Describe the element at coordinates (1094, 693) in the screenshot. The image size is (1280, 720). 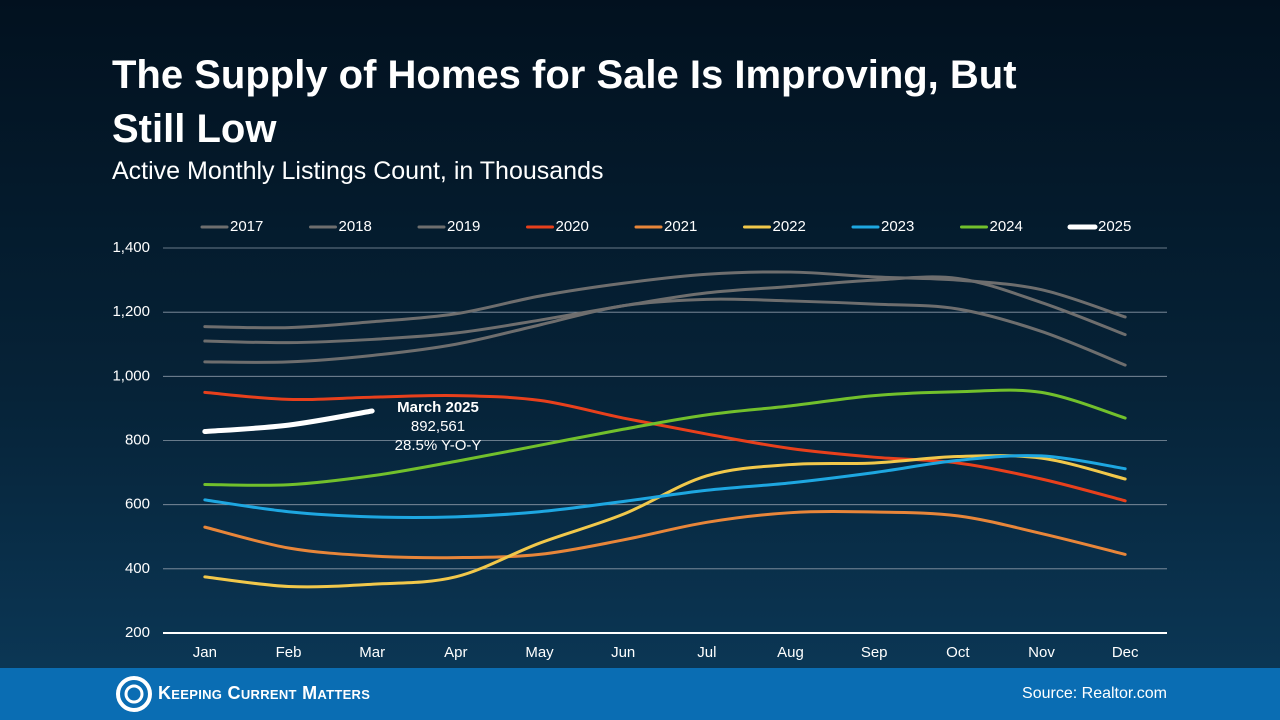
I see `source: Source: Realtor.com` at that location.